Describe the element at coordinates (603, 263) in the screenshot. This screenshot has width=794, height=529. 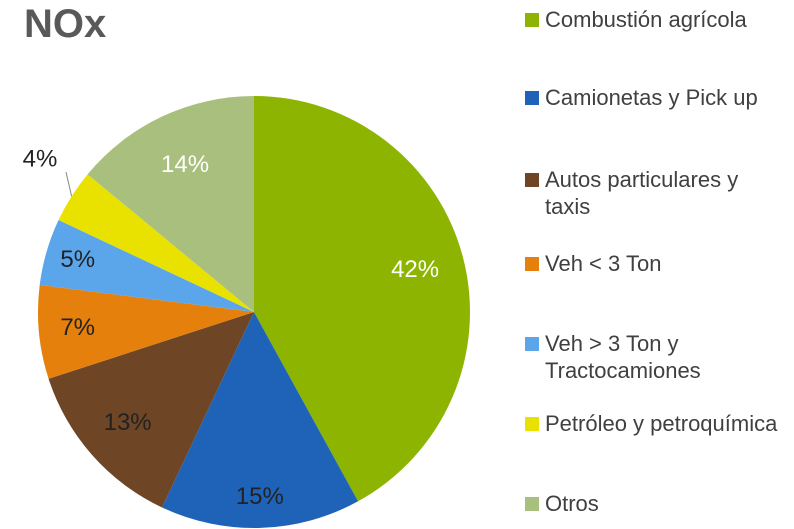
I see `legend-label: Veh < 3 Ton` at that location.